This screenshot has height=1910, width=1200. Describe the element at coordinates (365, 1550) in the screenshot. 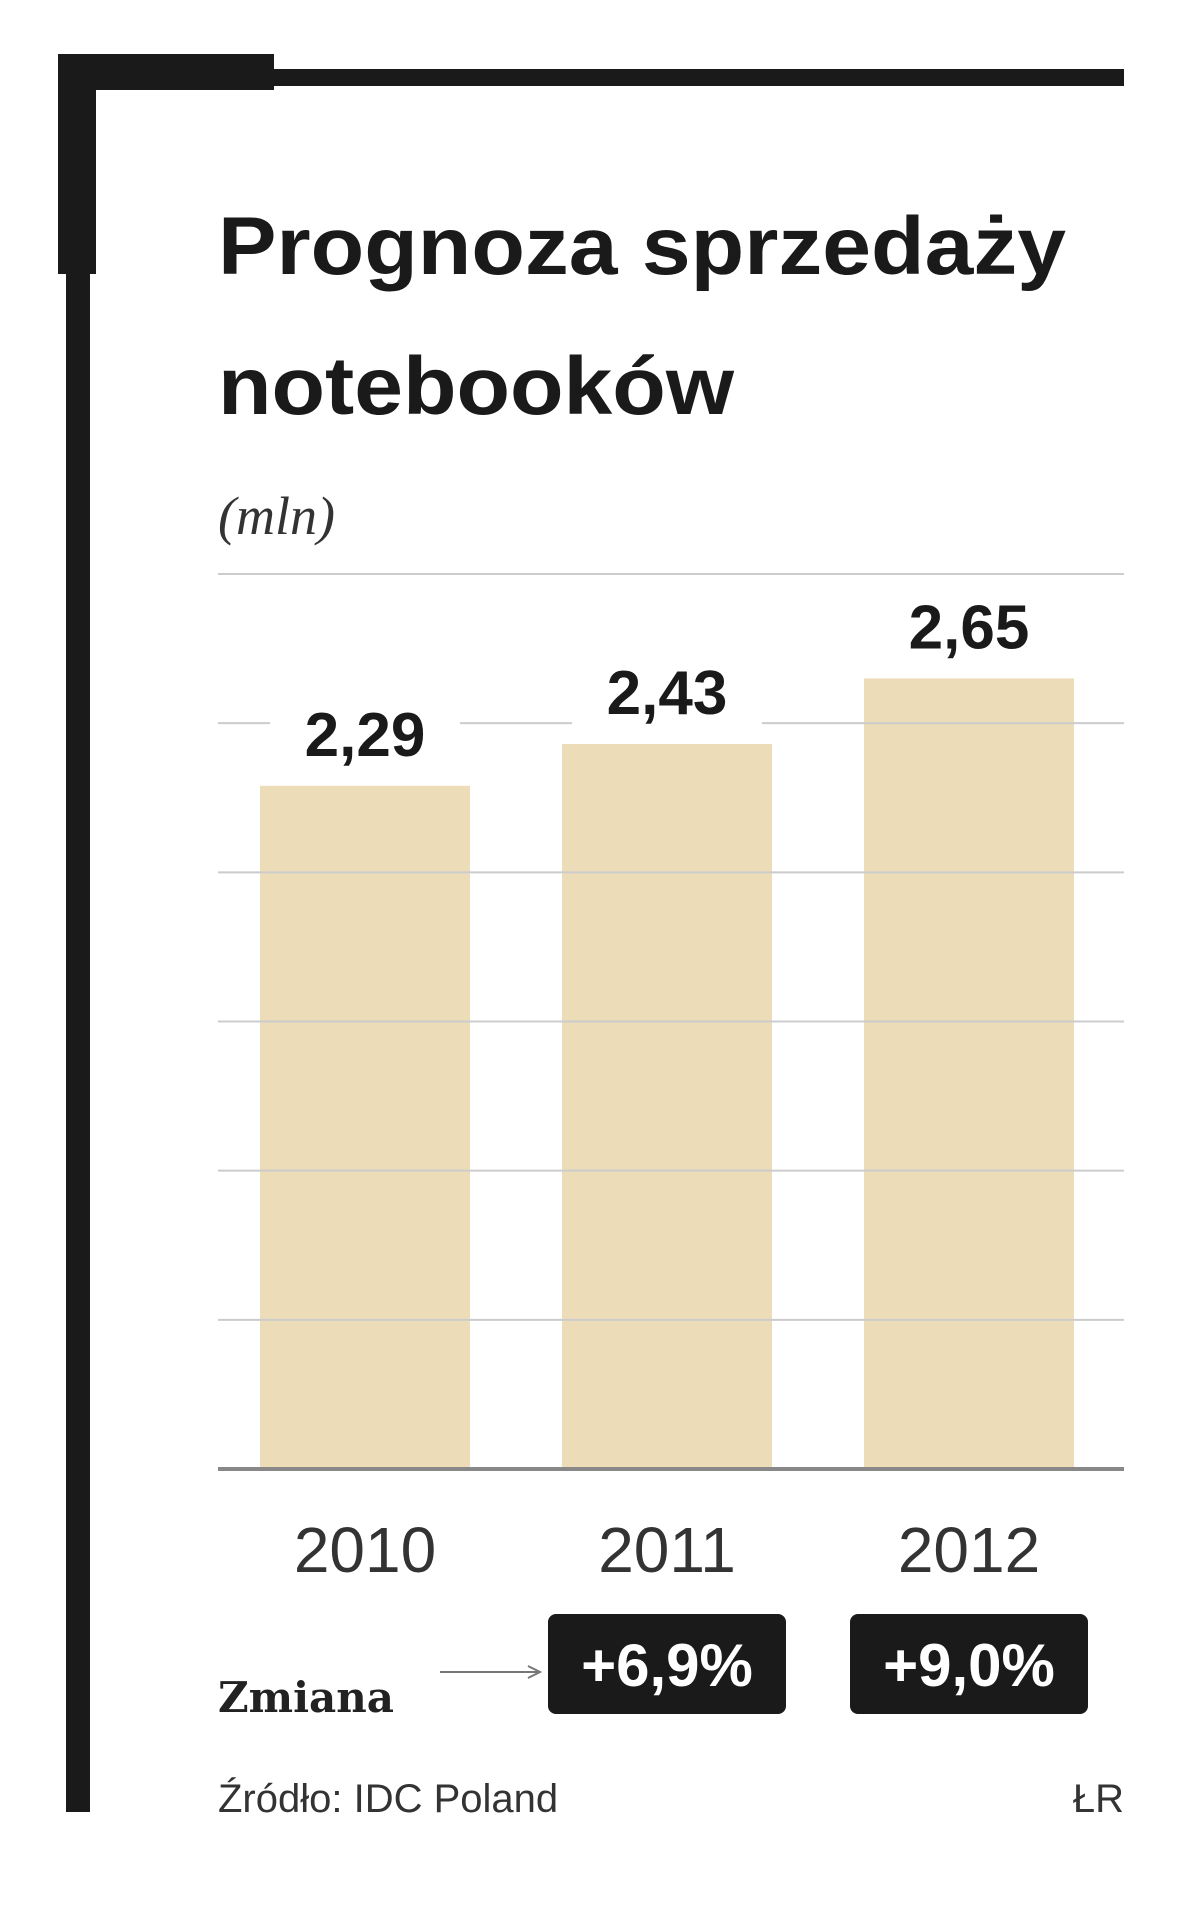

I see `x-tick-label: 2010` at that location.